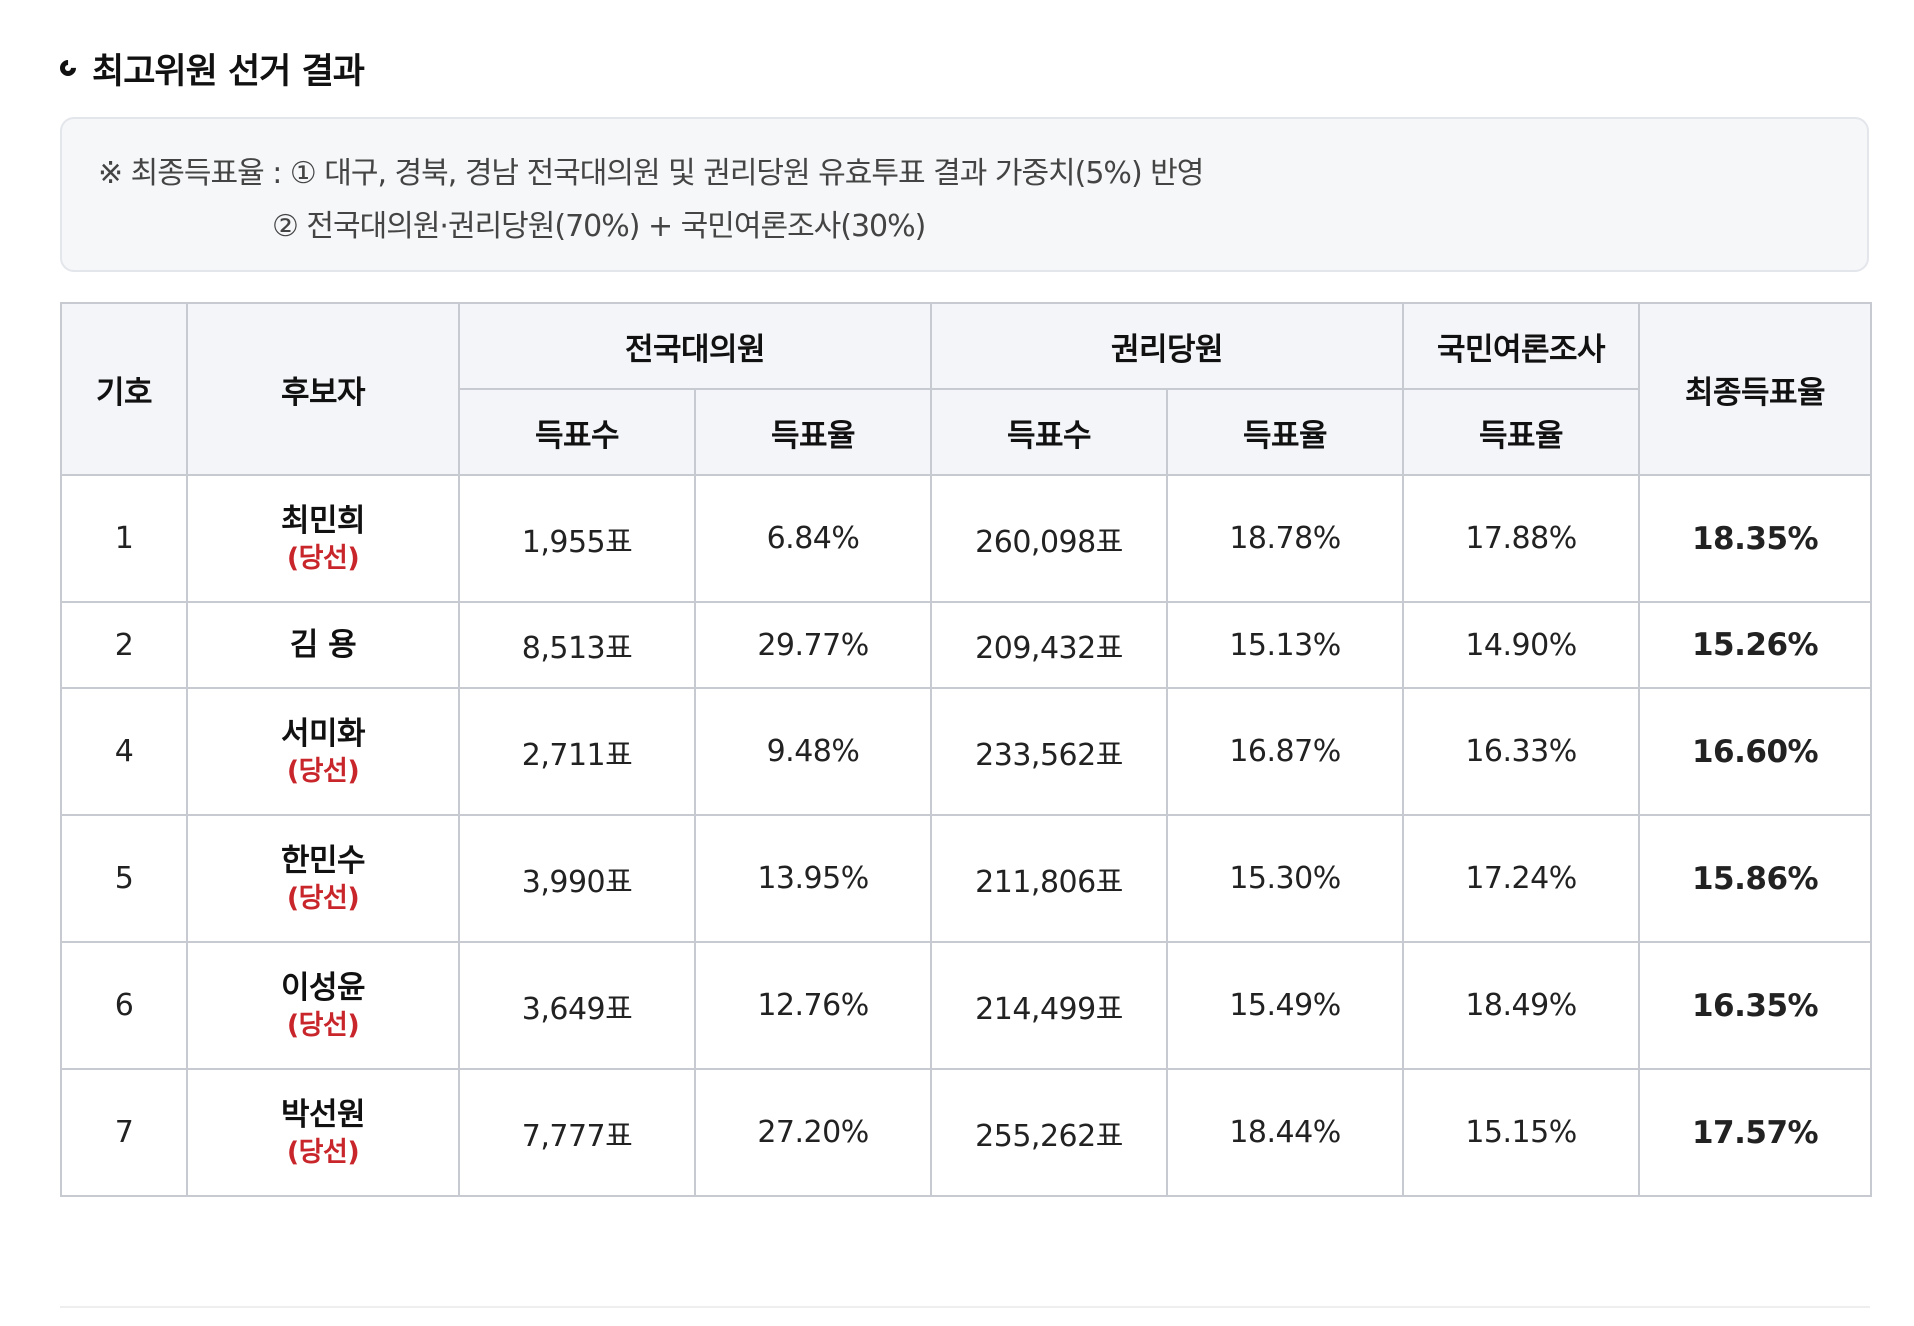 Image resolution: width=1914 pixels, height=1326 pixels. What do you see at coordinates (577, 1005) in the screenshot?
I see `cell-delegates-votes: 3,649표` at bounding box center [577, 1005].